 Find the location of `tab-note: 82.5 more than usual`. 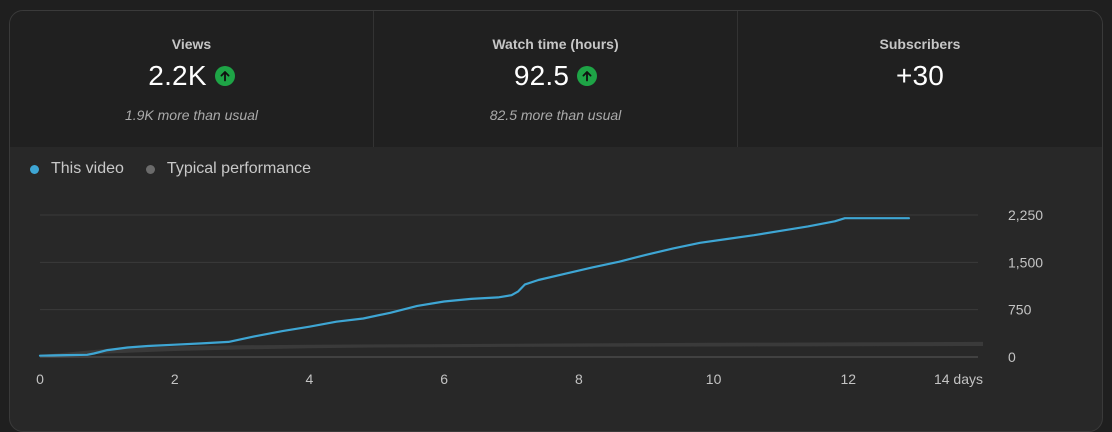

tab-note: 82.5 more than usual is located at coordinates (555, 115).